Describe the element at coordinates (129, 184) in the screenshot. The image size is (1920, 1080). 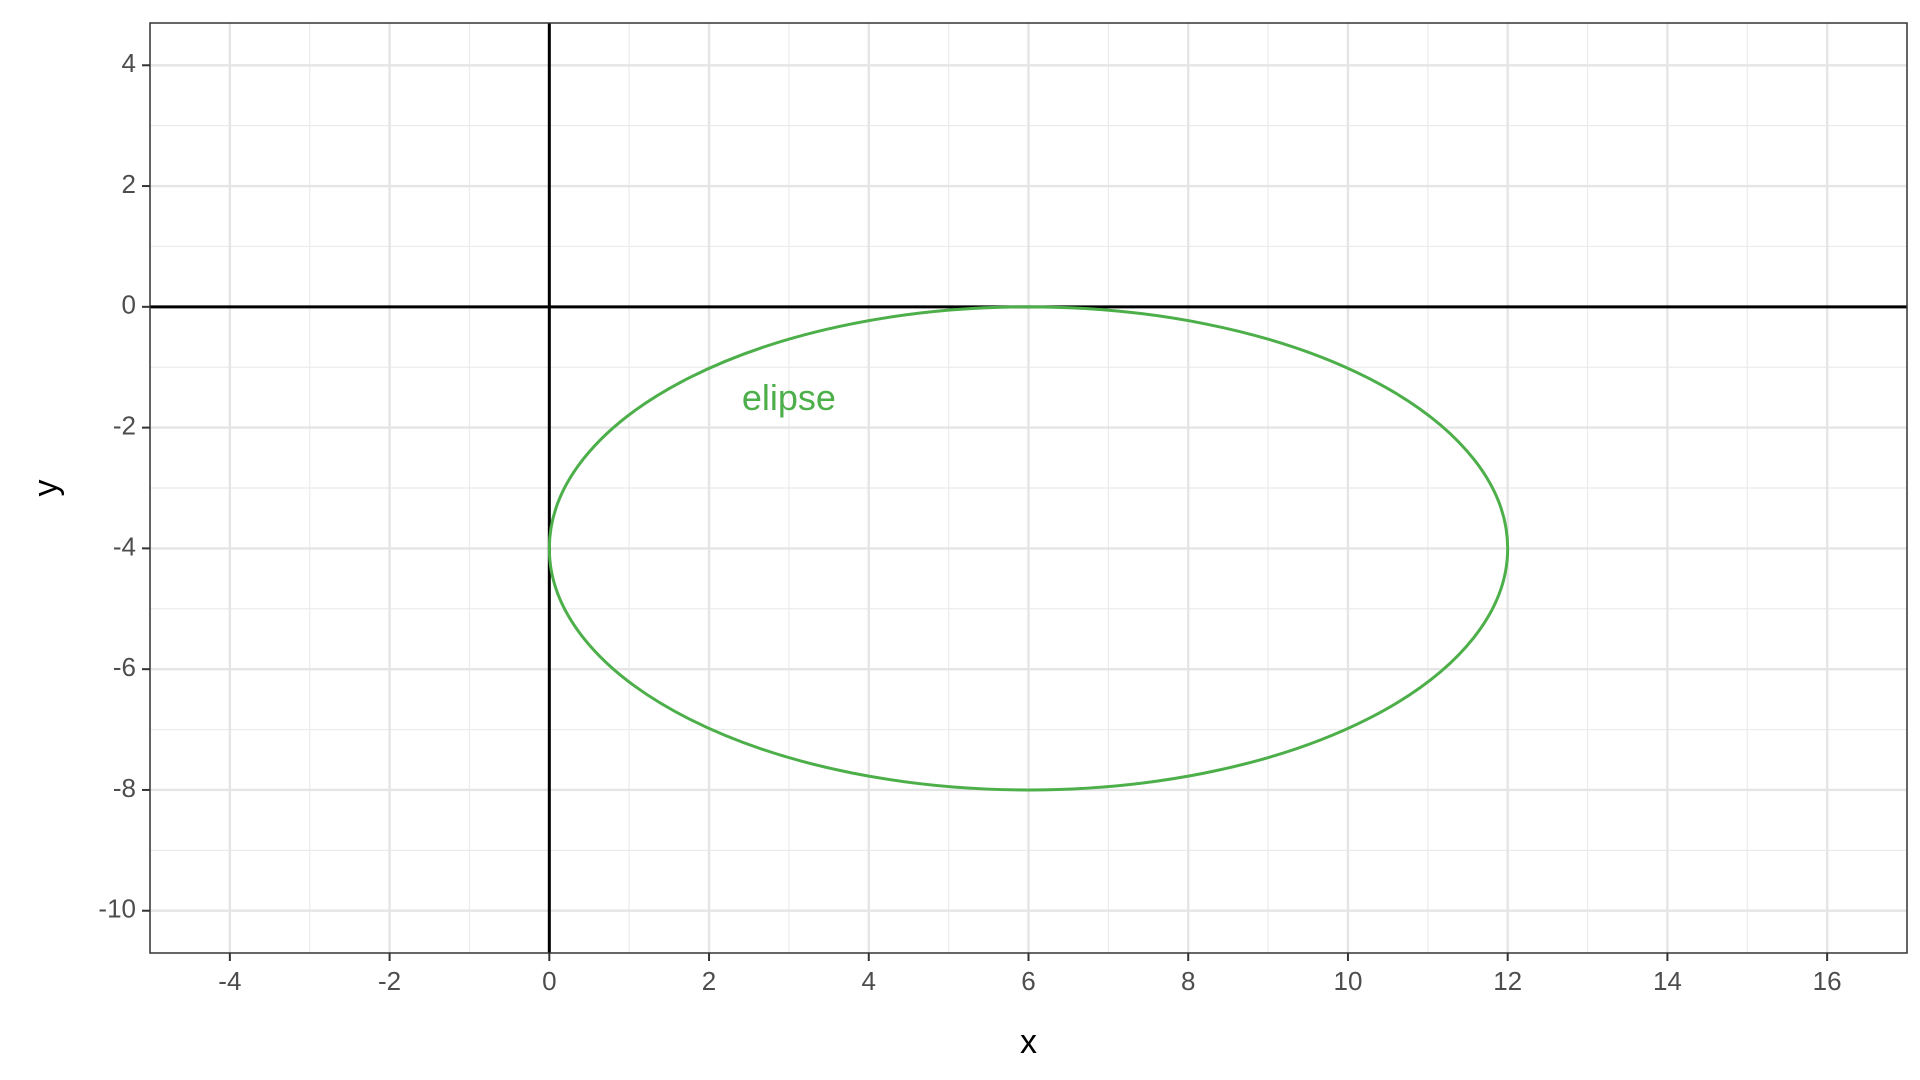
I see `y-tick-label: 2` at that location.